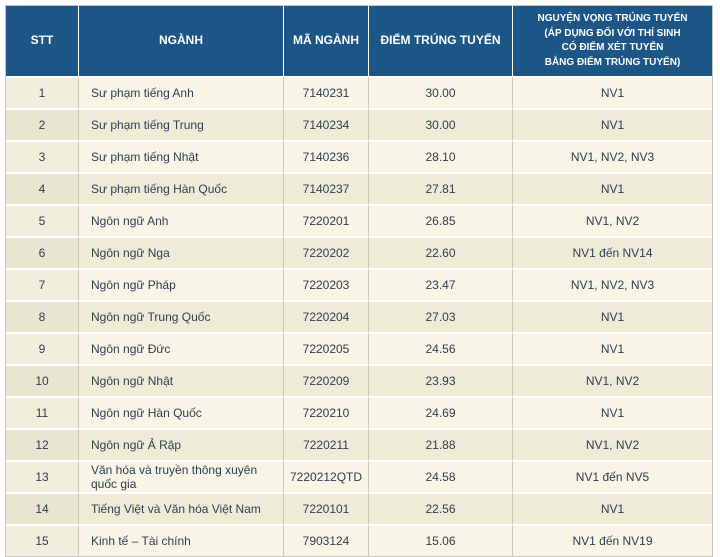 The height and width of the screenshot is (557, 720). What do you see at coordinates (440, 380) in the screenshot?
I see `cell-diem-trung-tuyen: 23.93` at bounding box center [440, 380].